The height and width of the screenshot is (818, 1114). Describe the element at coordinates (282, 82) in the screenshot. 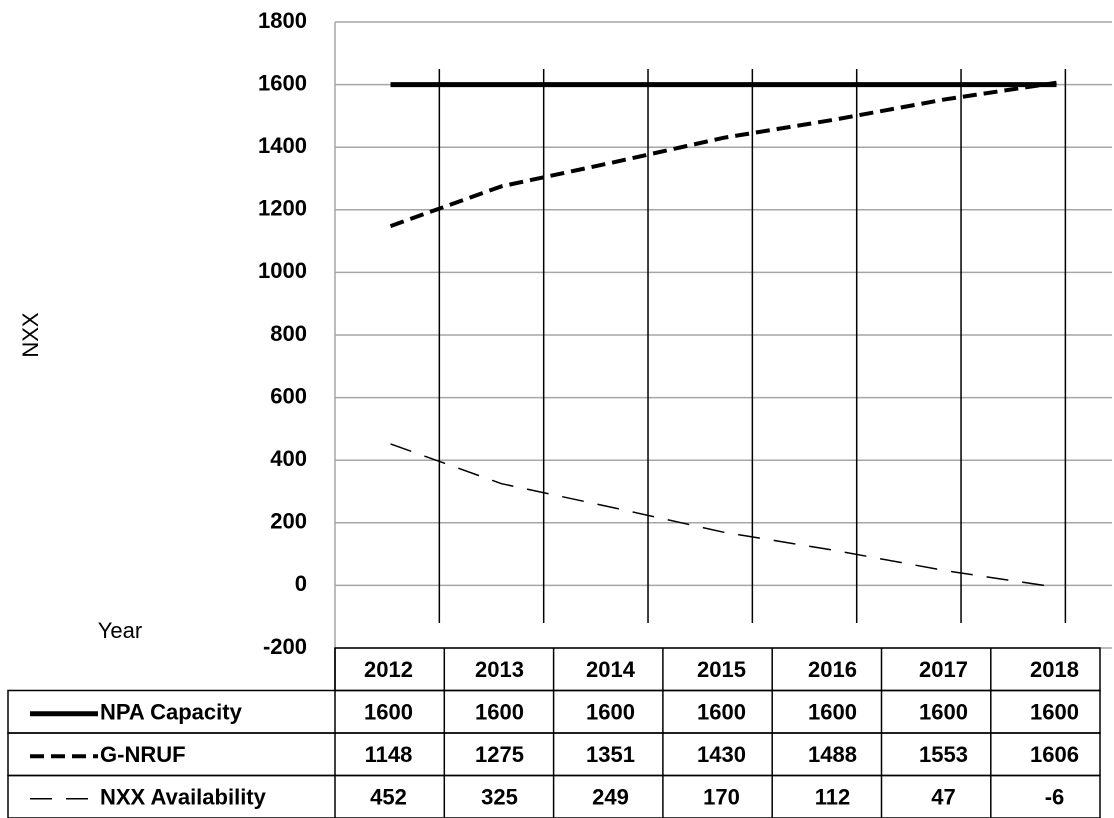

I see `y-tick-label: 1600` at that location.